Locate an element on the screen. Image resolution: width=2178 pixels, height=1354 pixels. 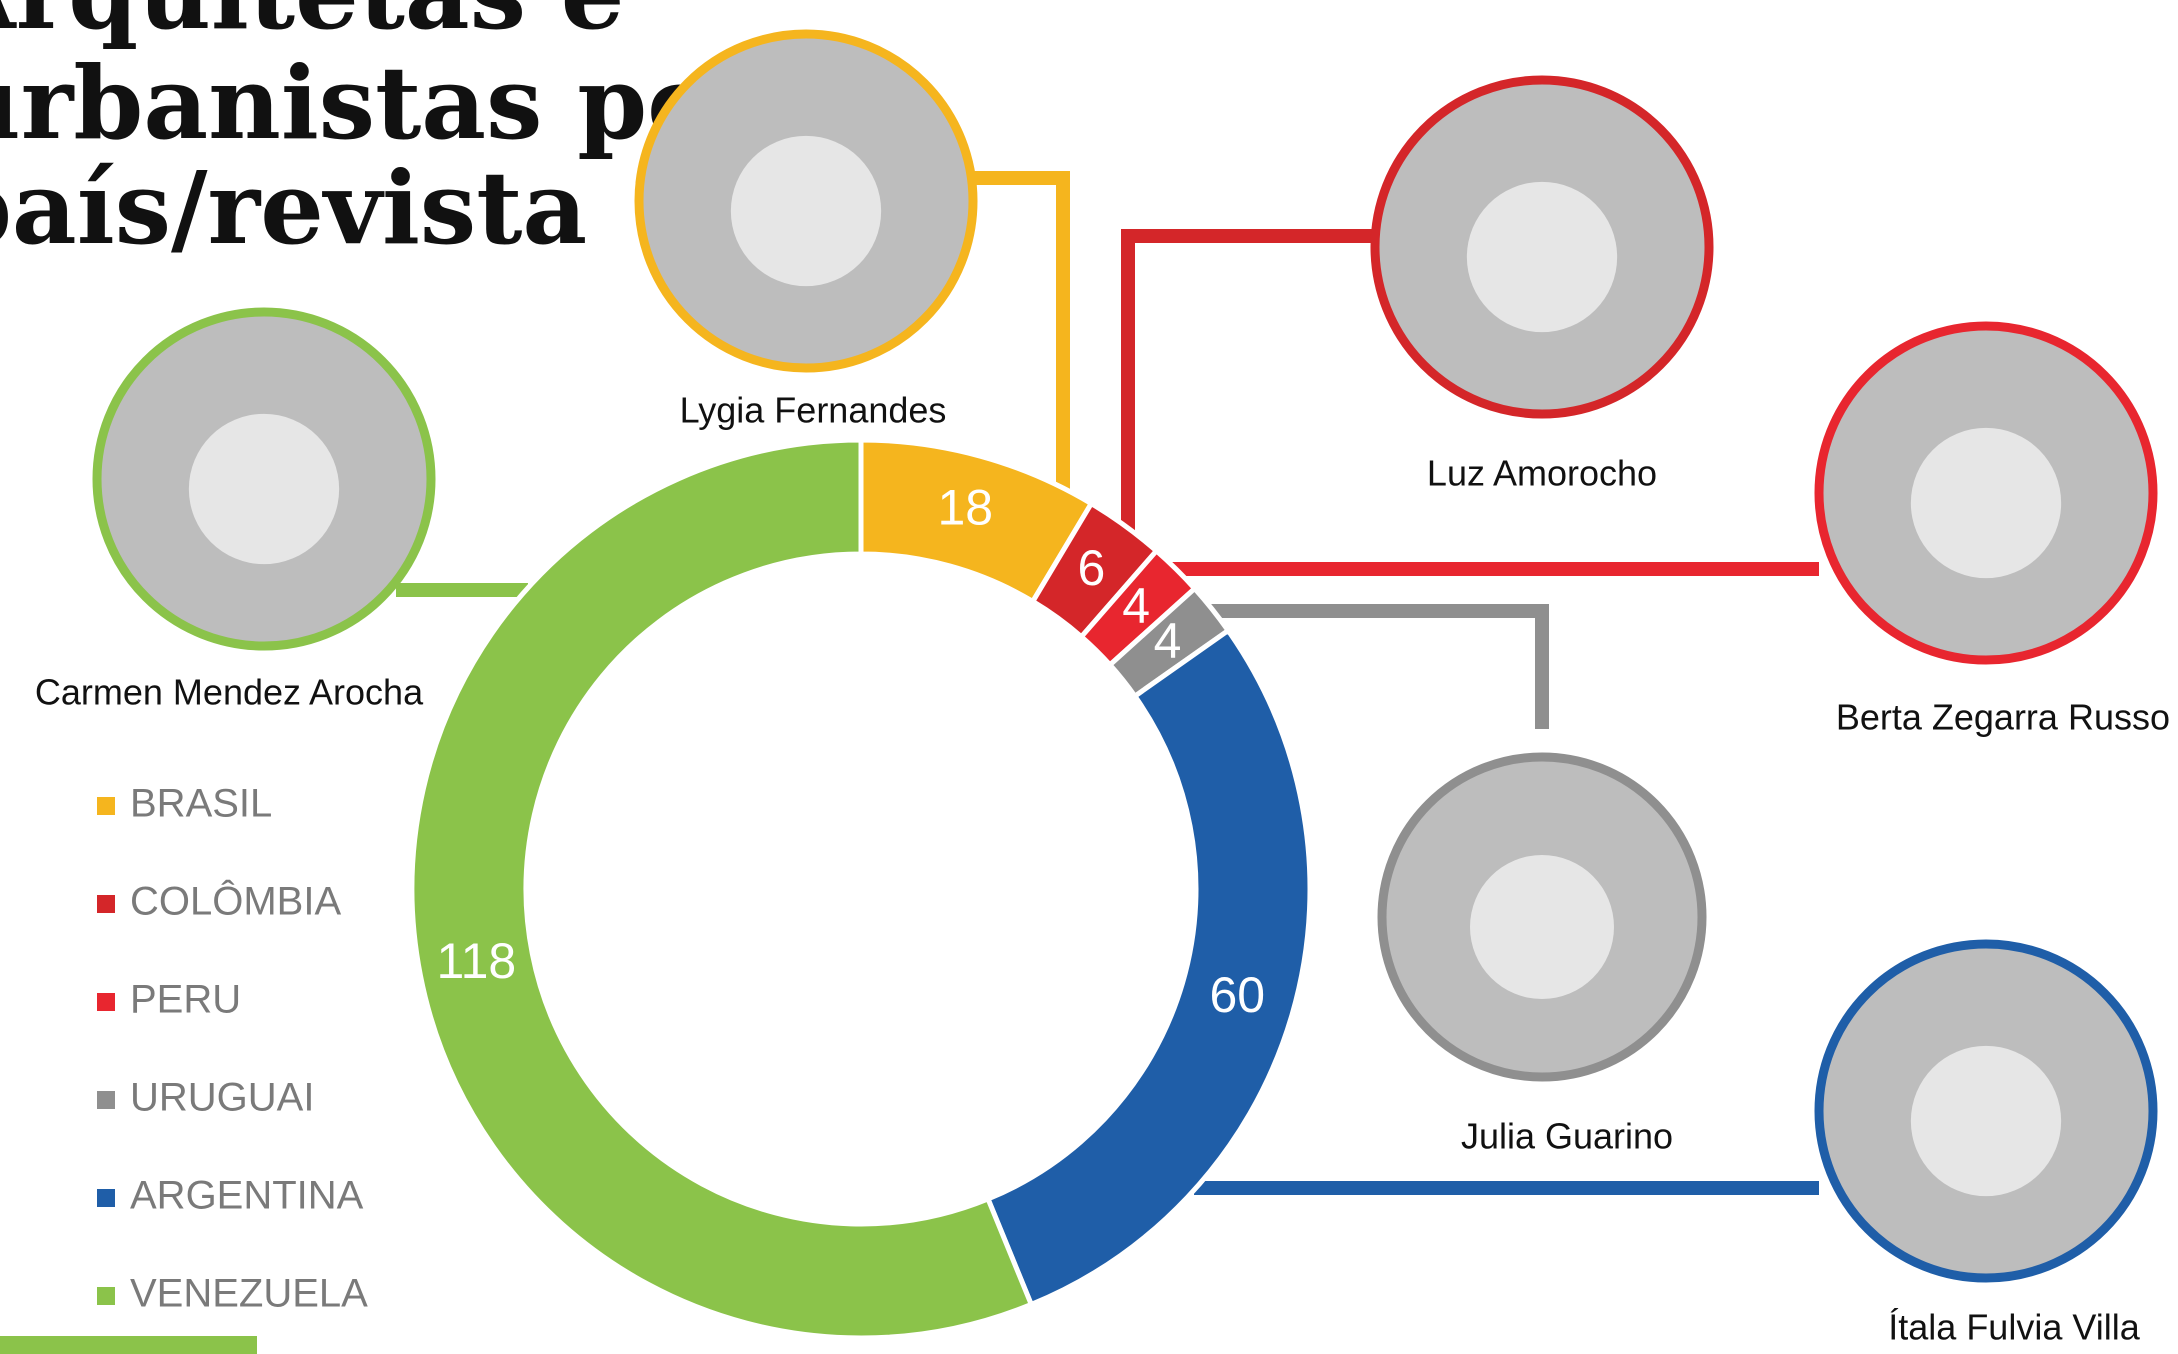
legend-label: PERU is located at coordinates (185, 1000).